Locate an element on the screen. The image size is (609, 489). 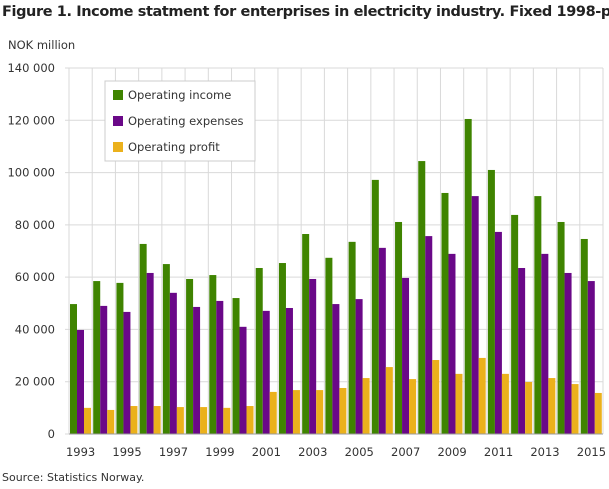
legend-label: Operating income is located at coordinates (179, 95).